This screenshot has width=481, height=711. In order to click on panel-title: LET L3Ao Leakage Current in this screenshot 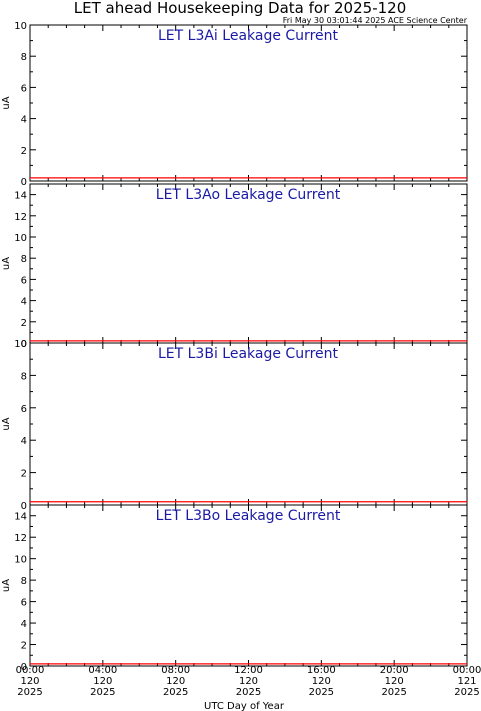, I will do `click(248, 195)`.